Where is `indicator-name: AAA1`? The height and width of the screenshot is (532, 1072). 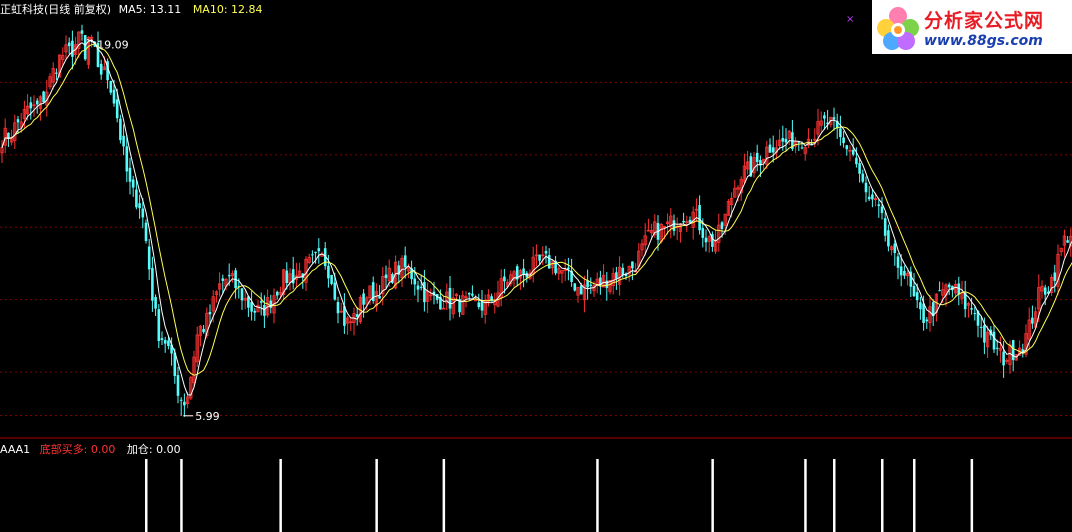 indicator-name: AAA1 is located at coordinates (15, 449).